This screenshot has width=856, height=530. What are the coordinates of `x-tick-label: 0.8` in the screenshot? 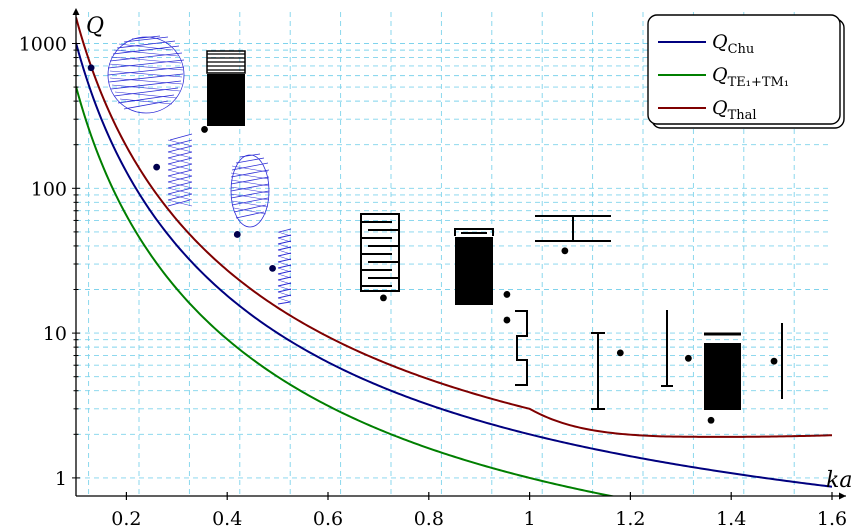 It's located at (429, 519).